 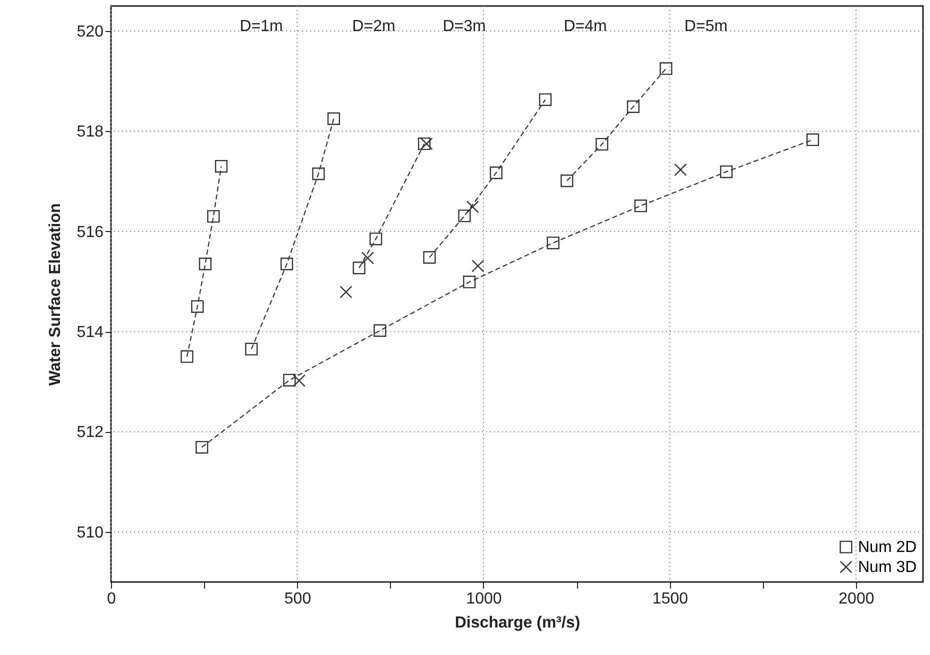 I want to click on y-tick-label: 510, so click(x=90, y=533).